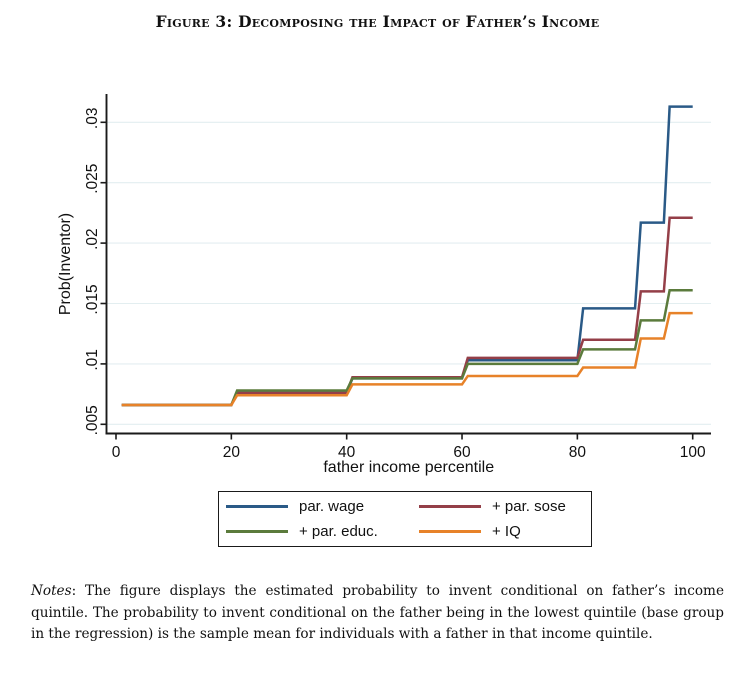 The width and height of the screenshot is (755, 679). I want to click on svg-text: 80, so click(578, 452).